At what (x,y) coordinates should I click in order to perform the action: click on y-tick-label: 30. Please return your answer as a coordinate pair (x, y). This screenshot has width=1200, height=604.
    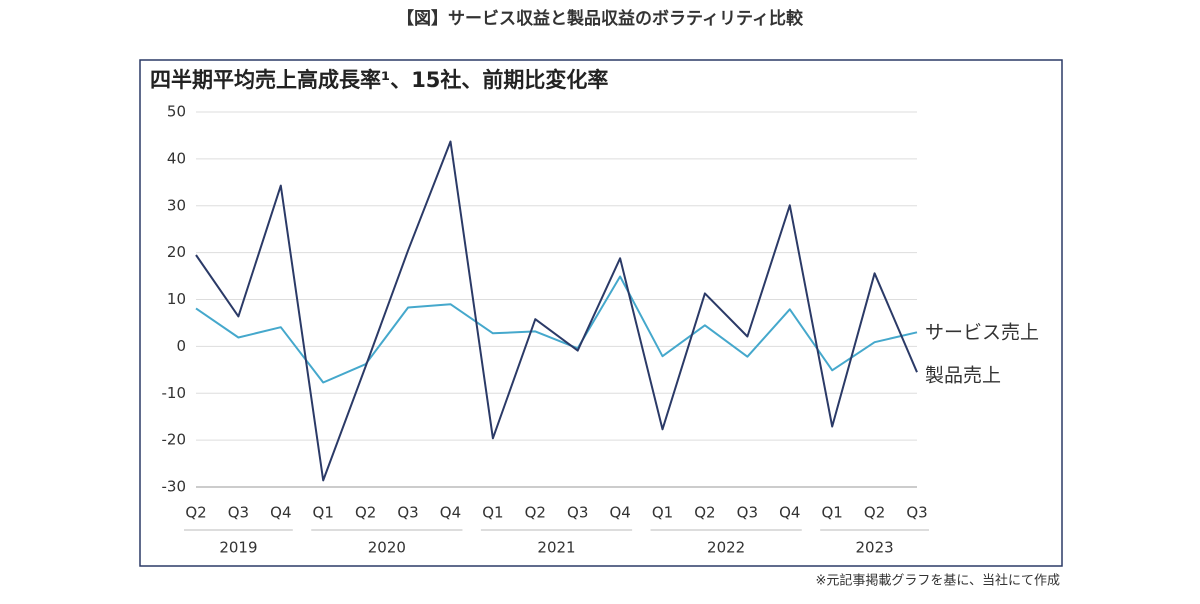
    Looking at the image, I should click on (176, 205).